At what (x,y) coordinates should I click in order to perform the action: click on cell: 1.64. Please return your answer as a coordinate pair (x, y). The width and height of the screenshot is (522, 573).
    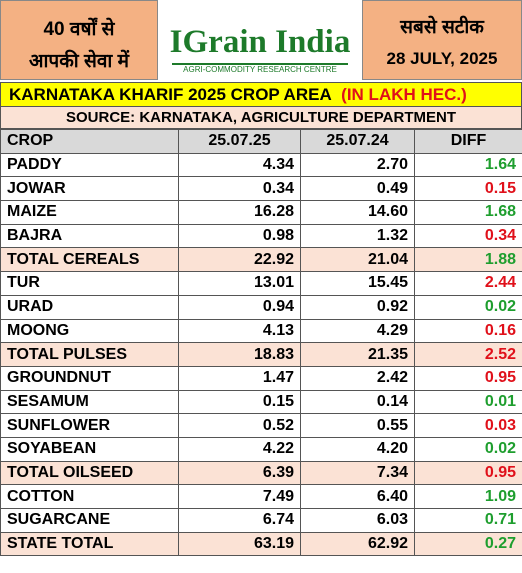
    Looking at the image, I should click on (468, 165).